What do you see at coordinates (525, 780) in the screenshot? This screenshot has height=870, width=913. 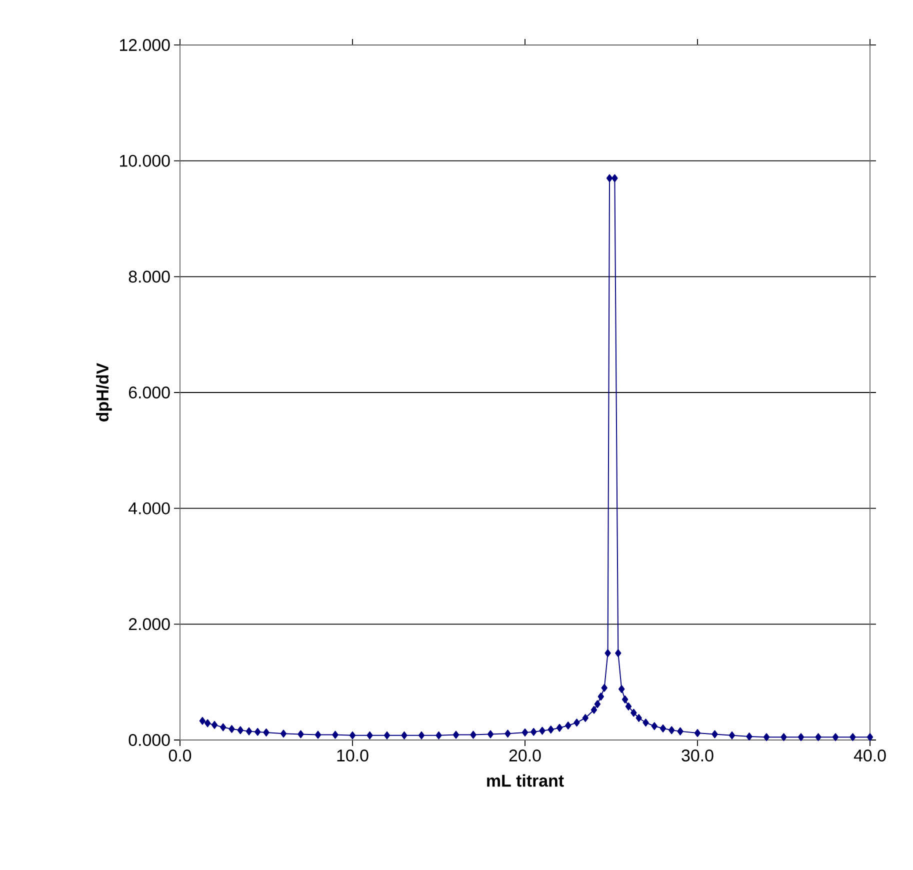 I see `x-axis-title: mL titrant` at bounding box center [525, 780].